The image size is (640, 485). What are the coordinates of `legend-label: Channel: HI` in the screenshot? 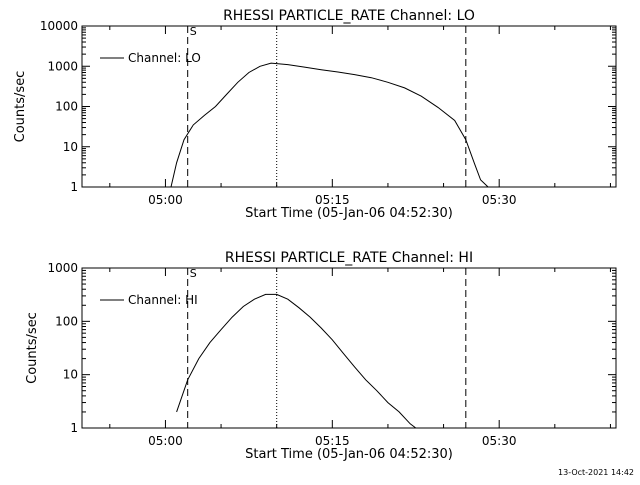 It's located at (163, 300).